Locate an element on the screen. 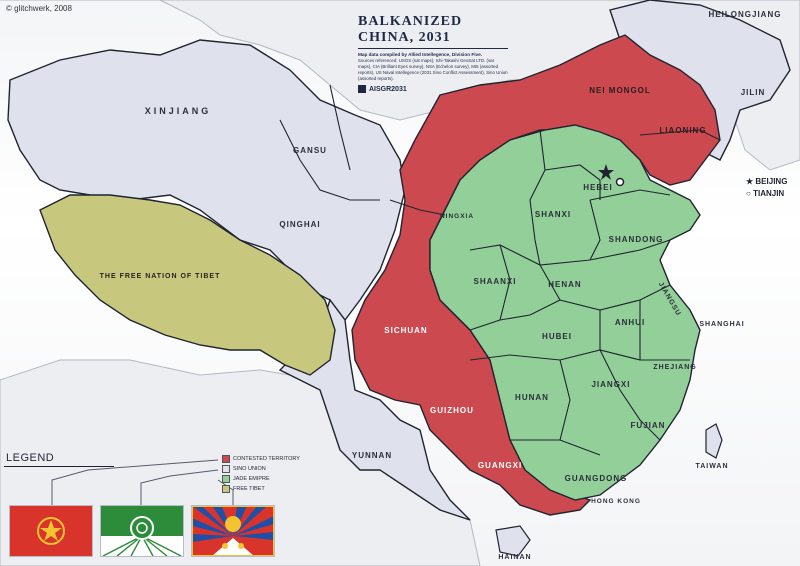 The height and width of the screenshot is (566, 800). legend-underline is located at coordinates (59, 466).